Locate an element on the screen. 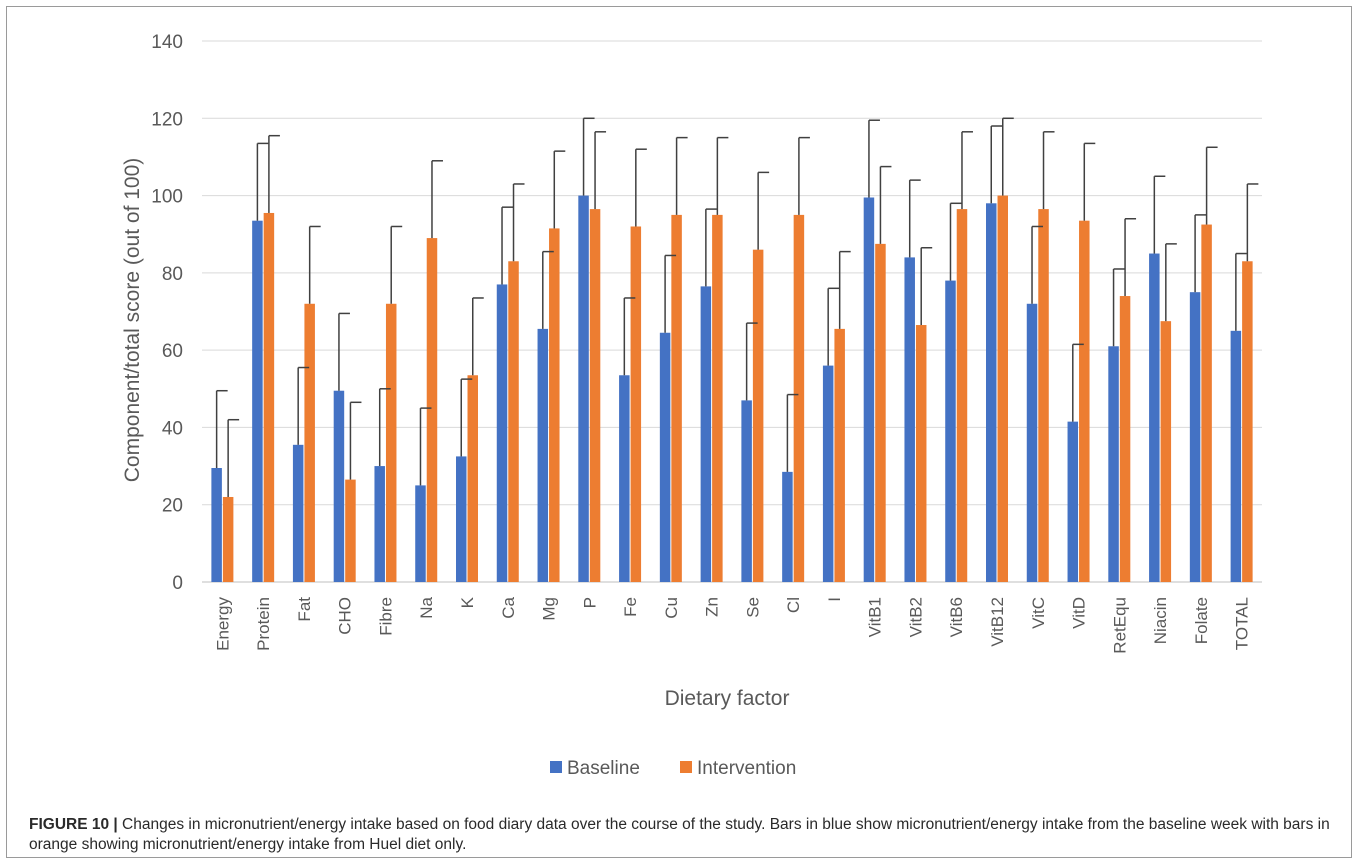 This screenshot has width=1358, height=866. x-tick-label: VitD is located at coordinates (1079, 613).